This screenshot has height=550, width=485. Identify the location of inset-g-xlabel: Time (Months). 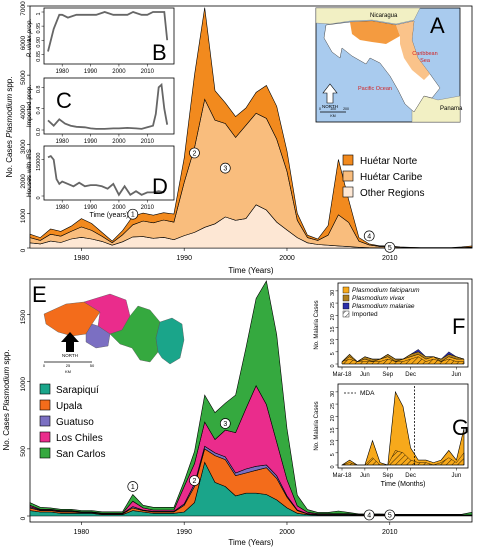
(403, 484).